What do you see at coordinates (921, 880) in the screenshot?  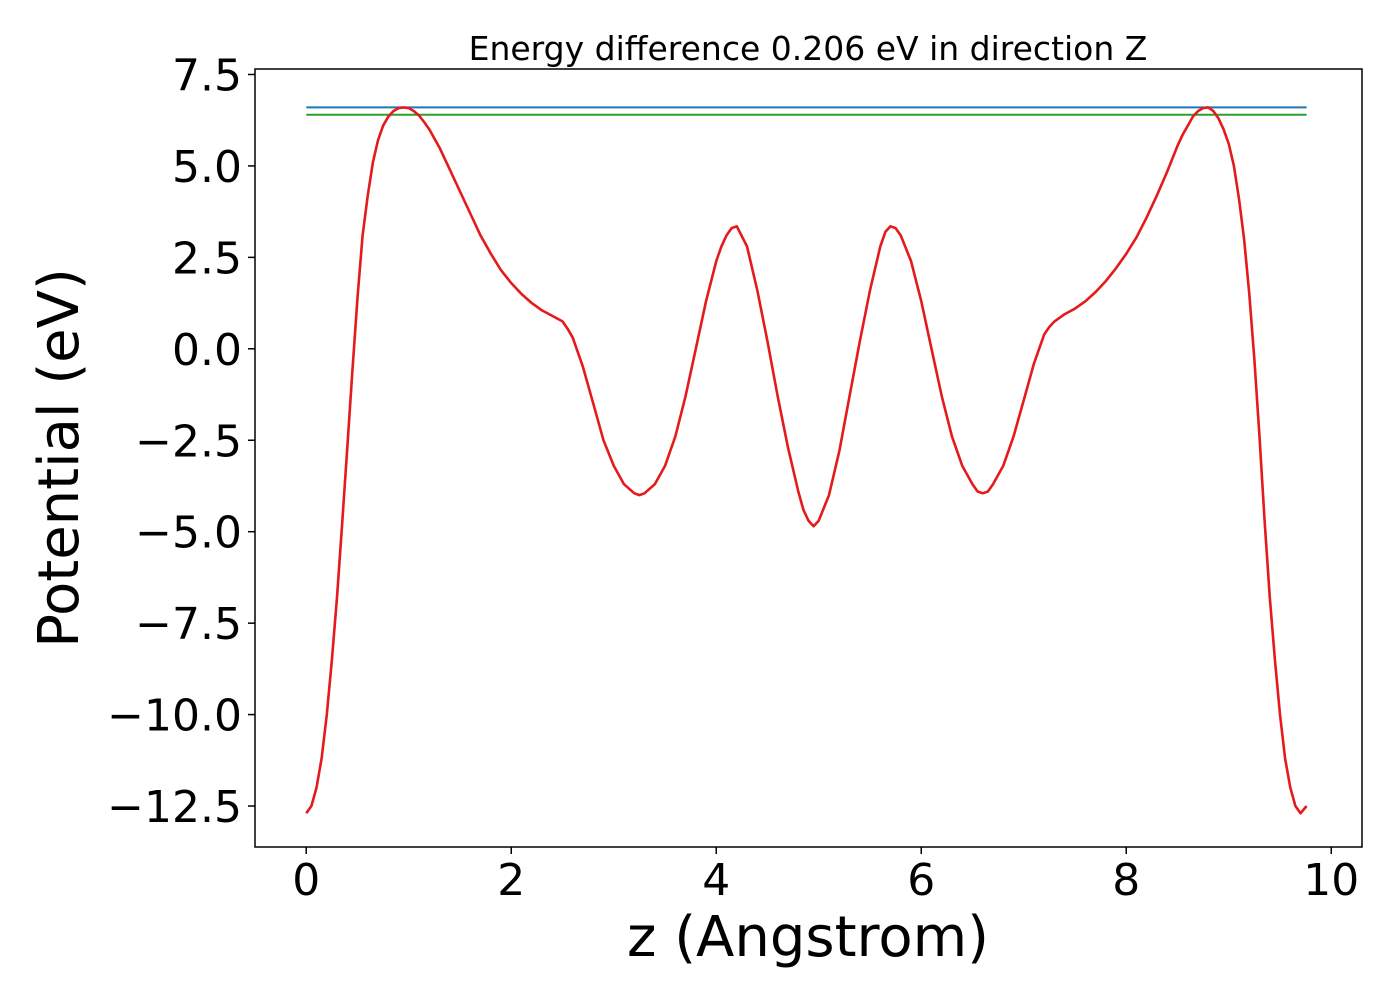 I see `x-tick-label: 6` at bounding box center [921, 880].